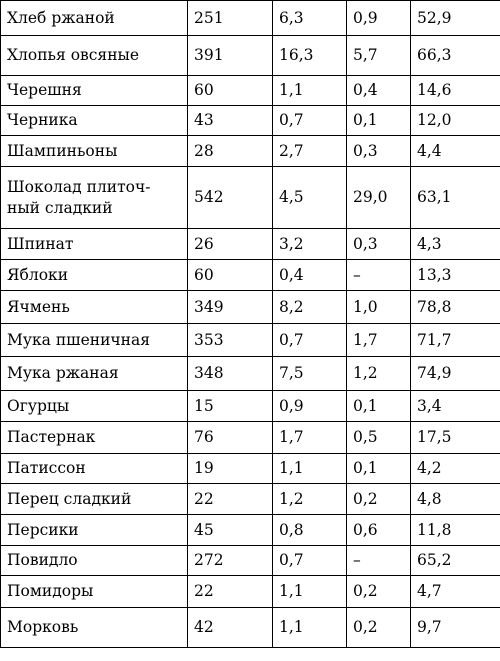  Describe the element at coordinates (455, 244) in the screenshot. I see `carbs-cell: 4,3` at that location.